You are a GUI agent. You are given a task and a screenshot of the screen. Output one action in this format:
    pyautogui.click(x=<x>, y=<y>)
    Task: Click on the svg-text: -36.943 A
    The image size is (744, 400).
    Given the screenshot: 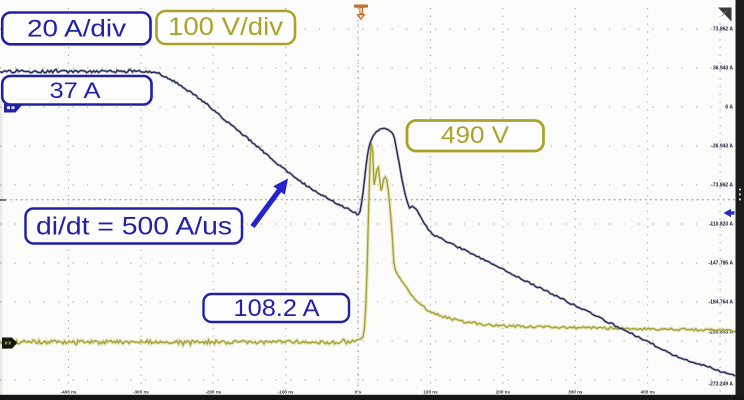 What is the action you would take?
    pyautogui.click(x=722, y=147)
    